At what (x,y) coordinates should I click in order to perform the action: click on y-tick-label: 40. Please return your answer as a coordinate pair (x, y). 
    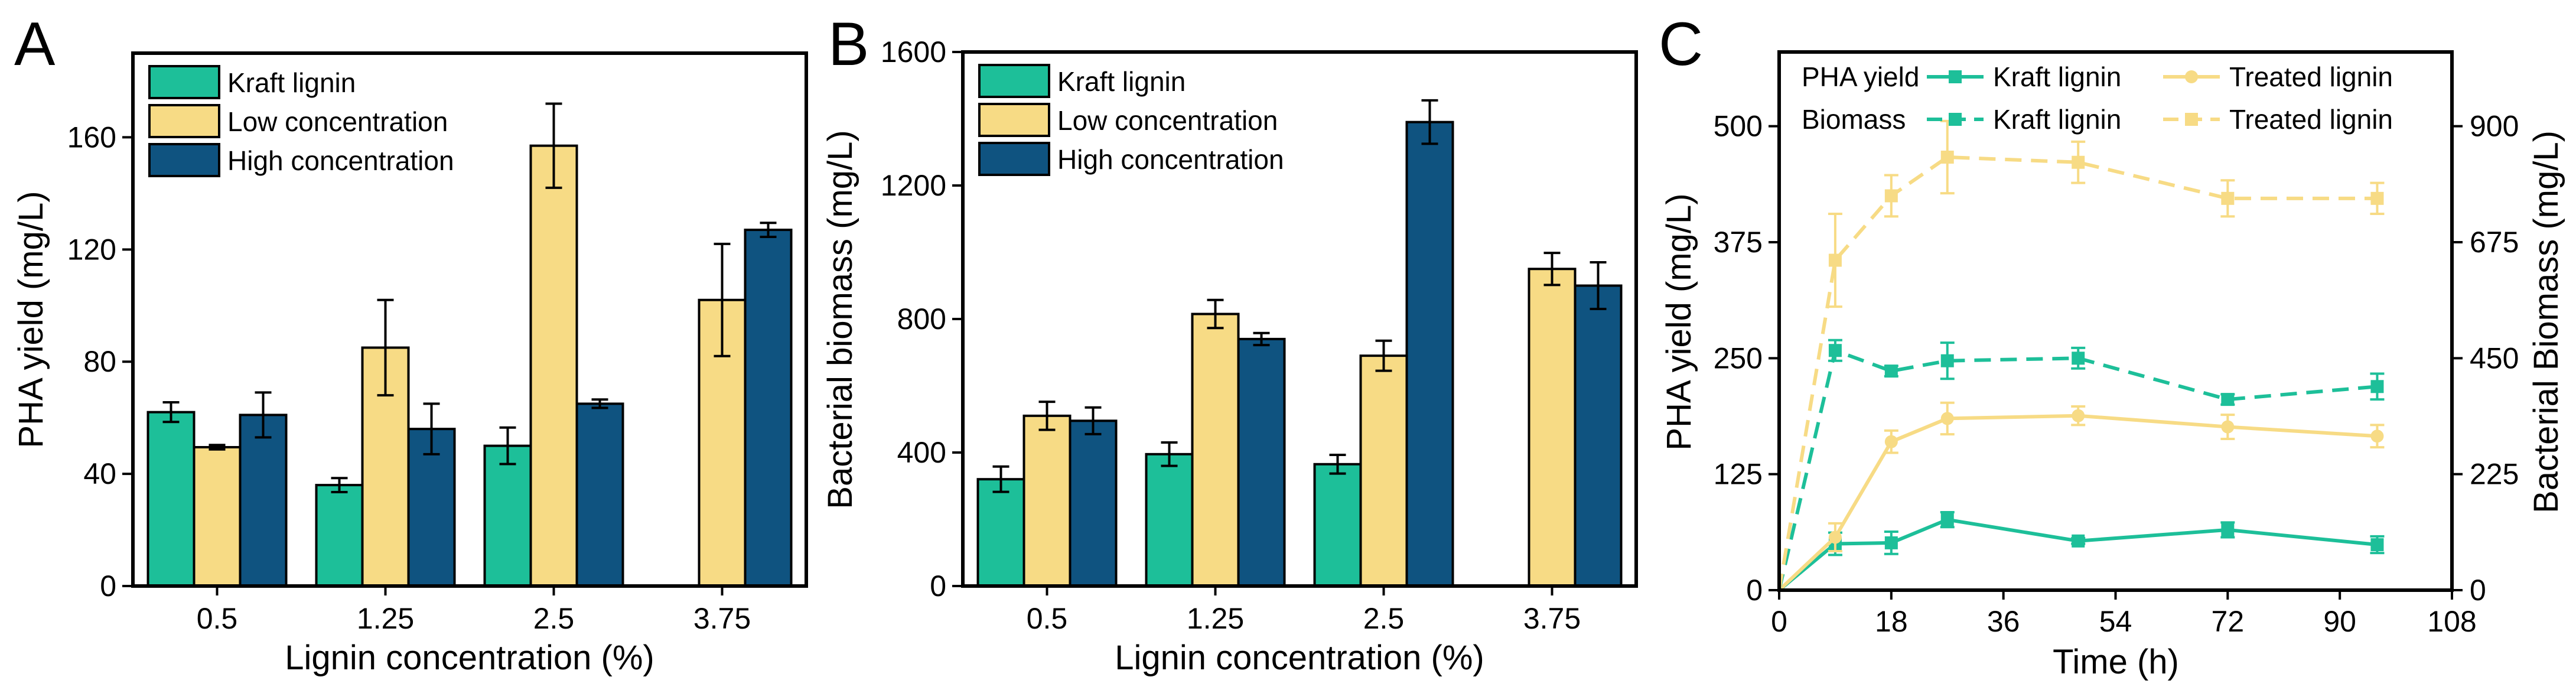
    Looking at the image, I should click on (100, 473).